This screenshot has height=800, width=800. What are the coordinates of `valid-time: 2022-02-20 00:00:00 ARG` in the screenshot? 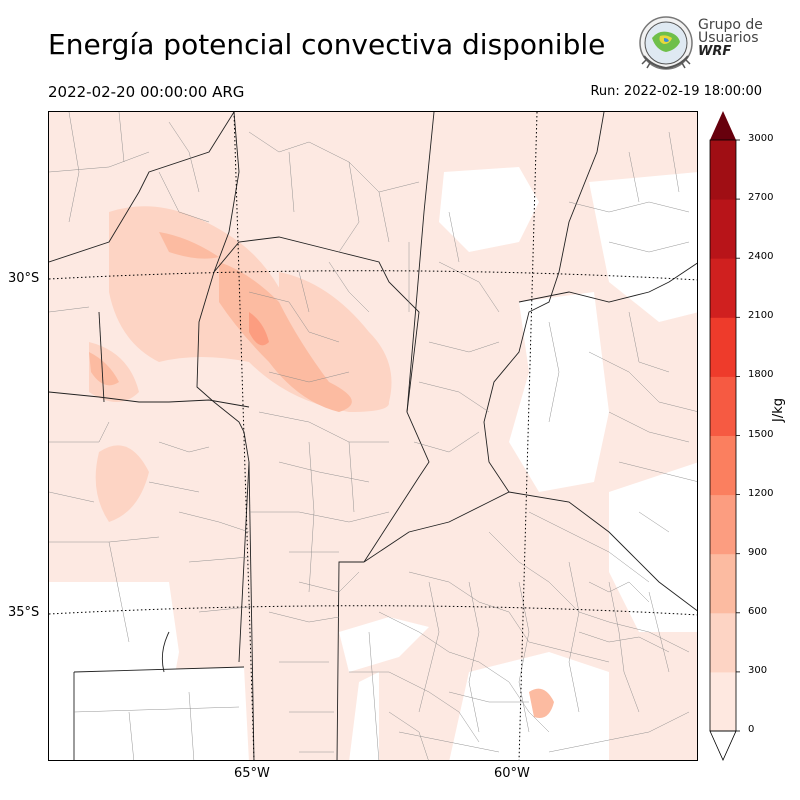 It's located at (146, 92).